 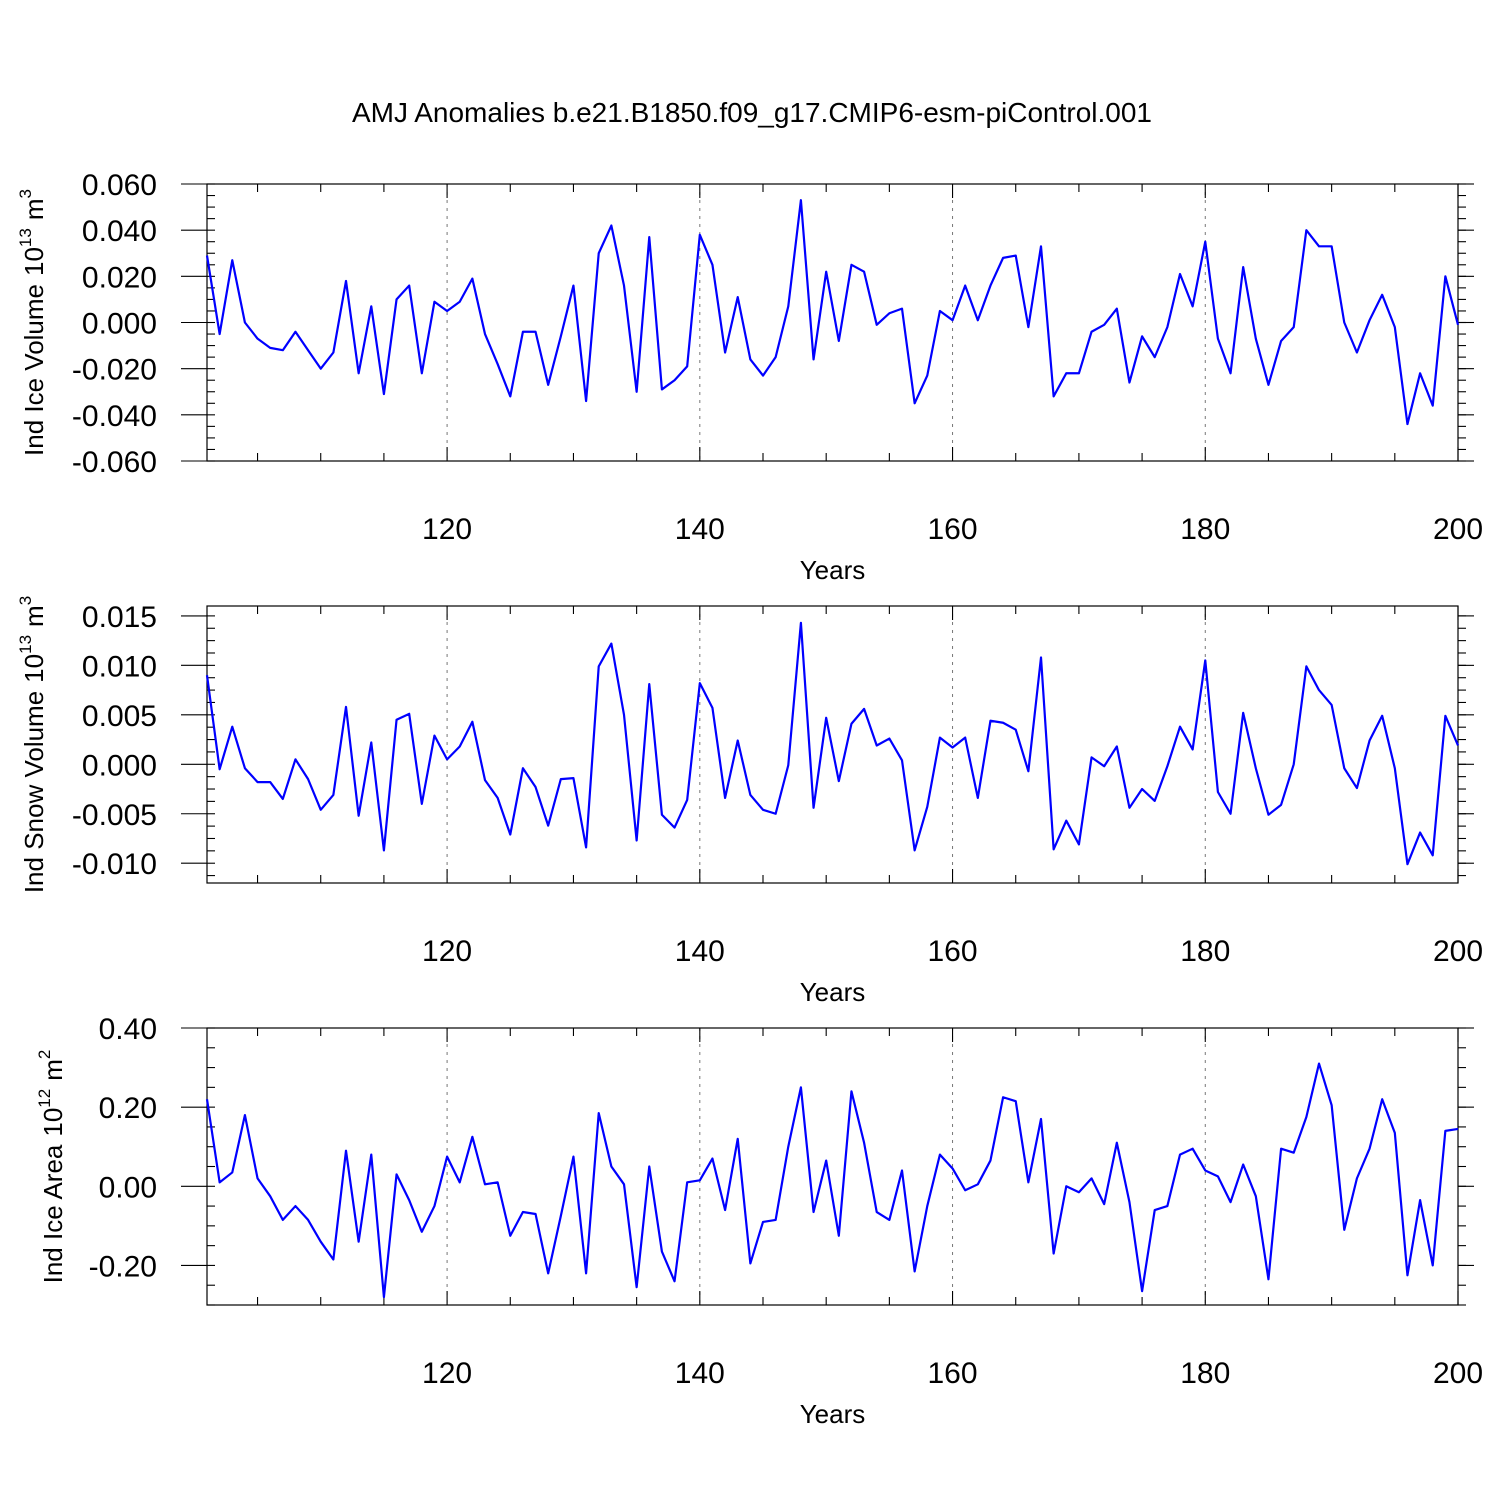 What do you see at coordinates (128, 1108) in the screenshot?
I see `y-tick-label: 0.20` at bounding box center [128, 1108].